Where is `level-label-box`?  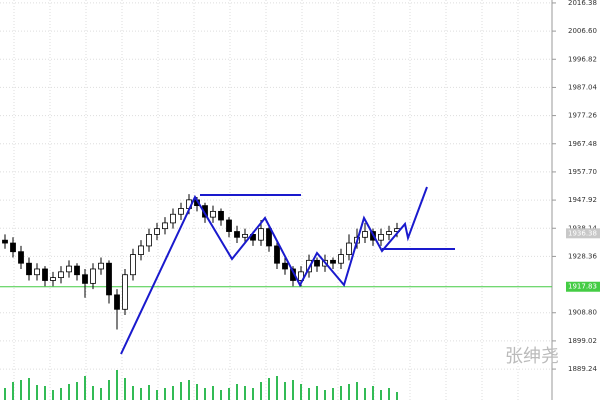 level-label-box is located at coordinates (583, 286).